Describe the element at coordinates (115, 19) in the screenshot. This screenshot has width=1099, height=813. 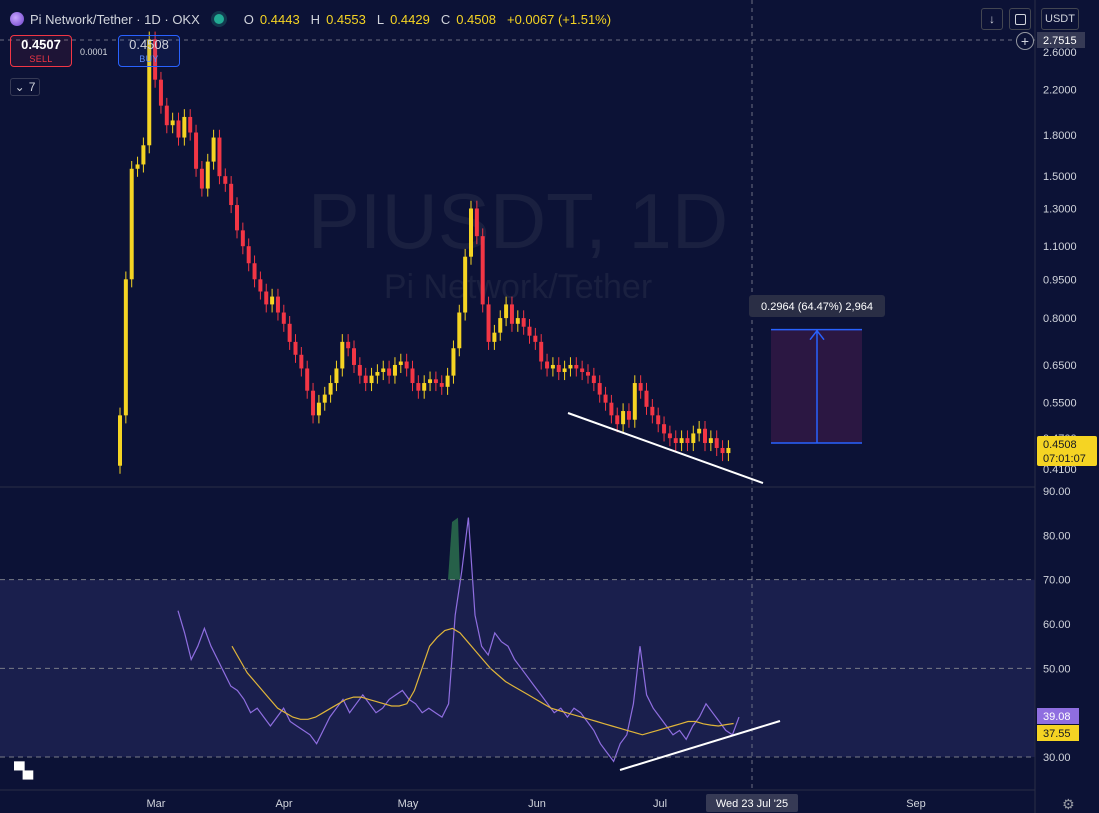
I see `symbol-title: Pi Network/Tether · 1D · OKX` at that location.